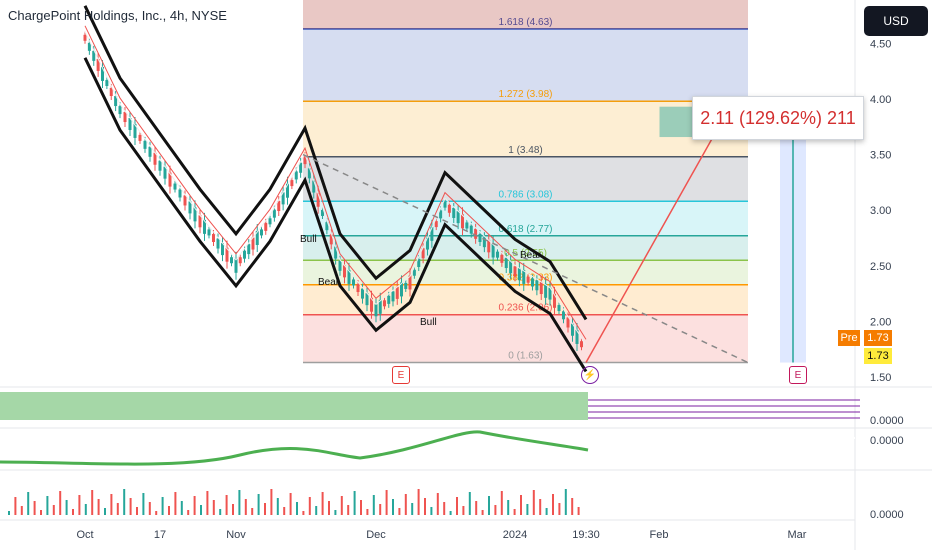 The height and width of the screenshot is (550, 932). What do you see at coordinates (515, 535) in the screenshot?
I see `x-tick-label-4: 2024` at bounding box center [515, 535].